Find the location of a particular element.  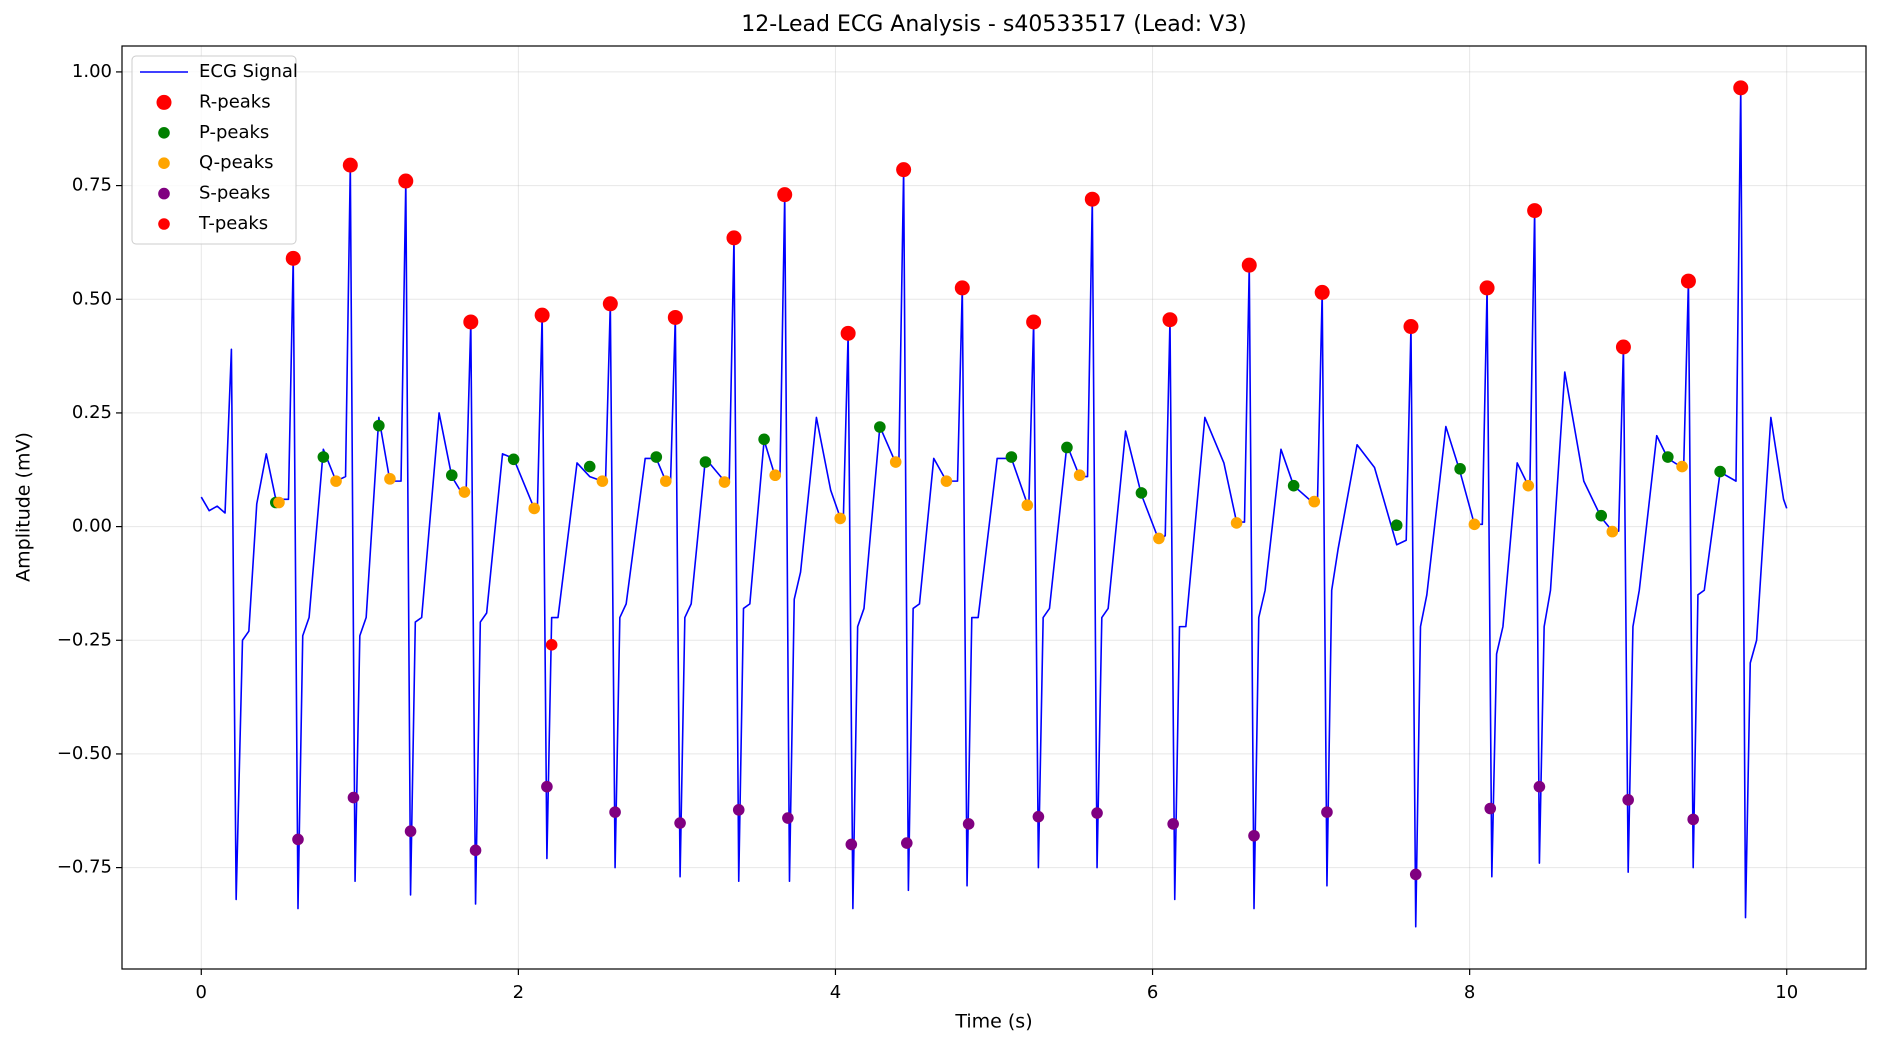

y-tick-label: 0.75 is located at coordinates (92, 185).